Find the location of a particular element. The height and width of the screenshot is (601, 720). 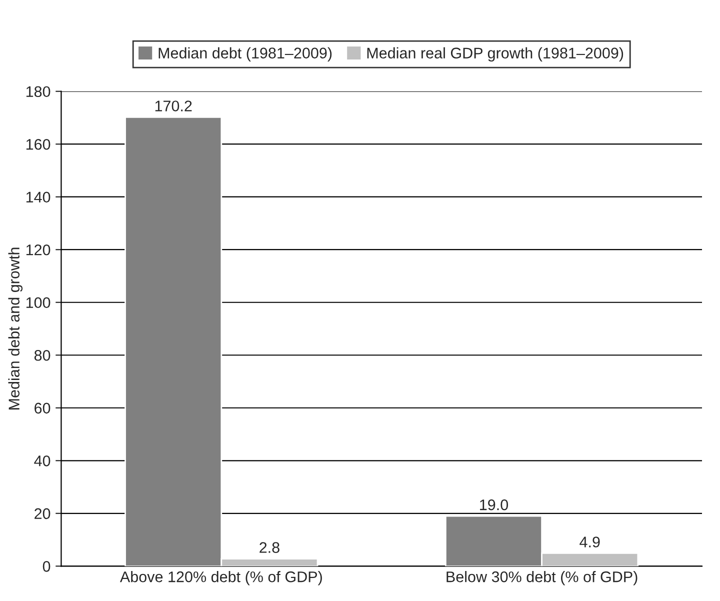

y-tick-label: 120 is located at coordinates (38, 250).